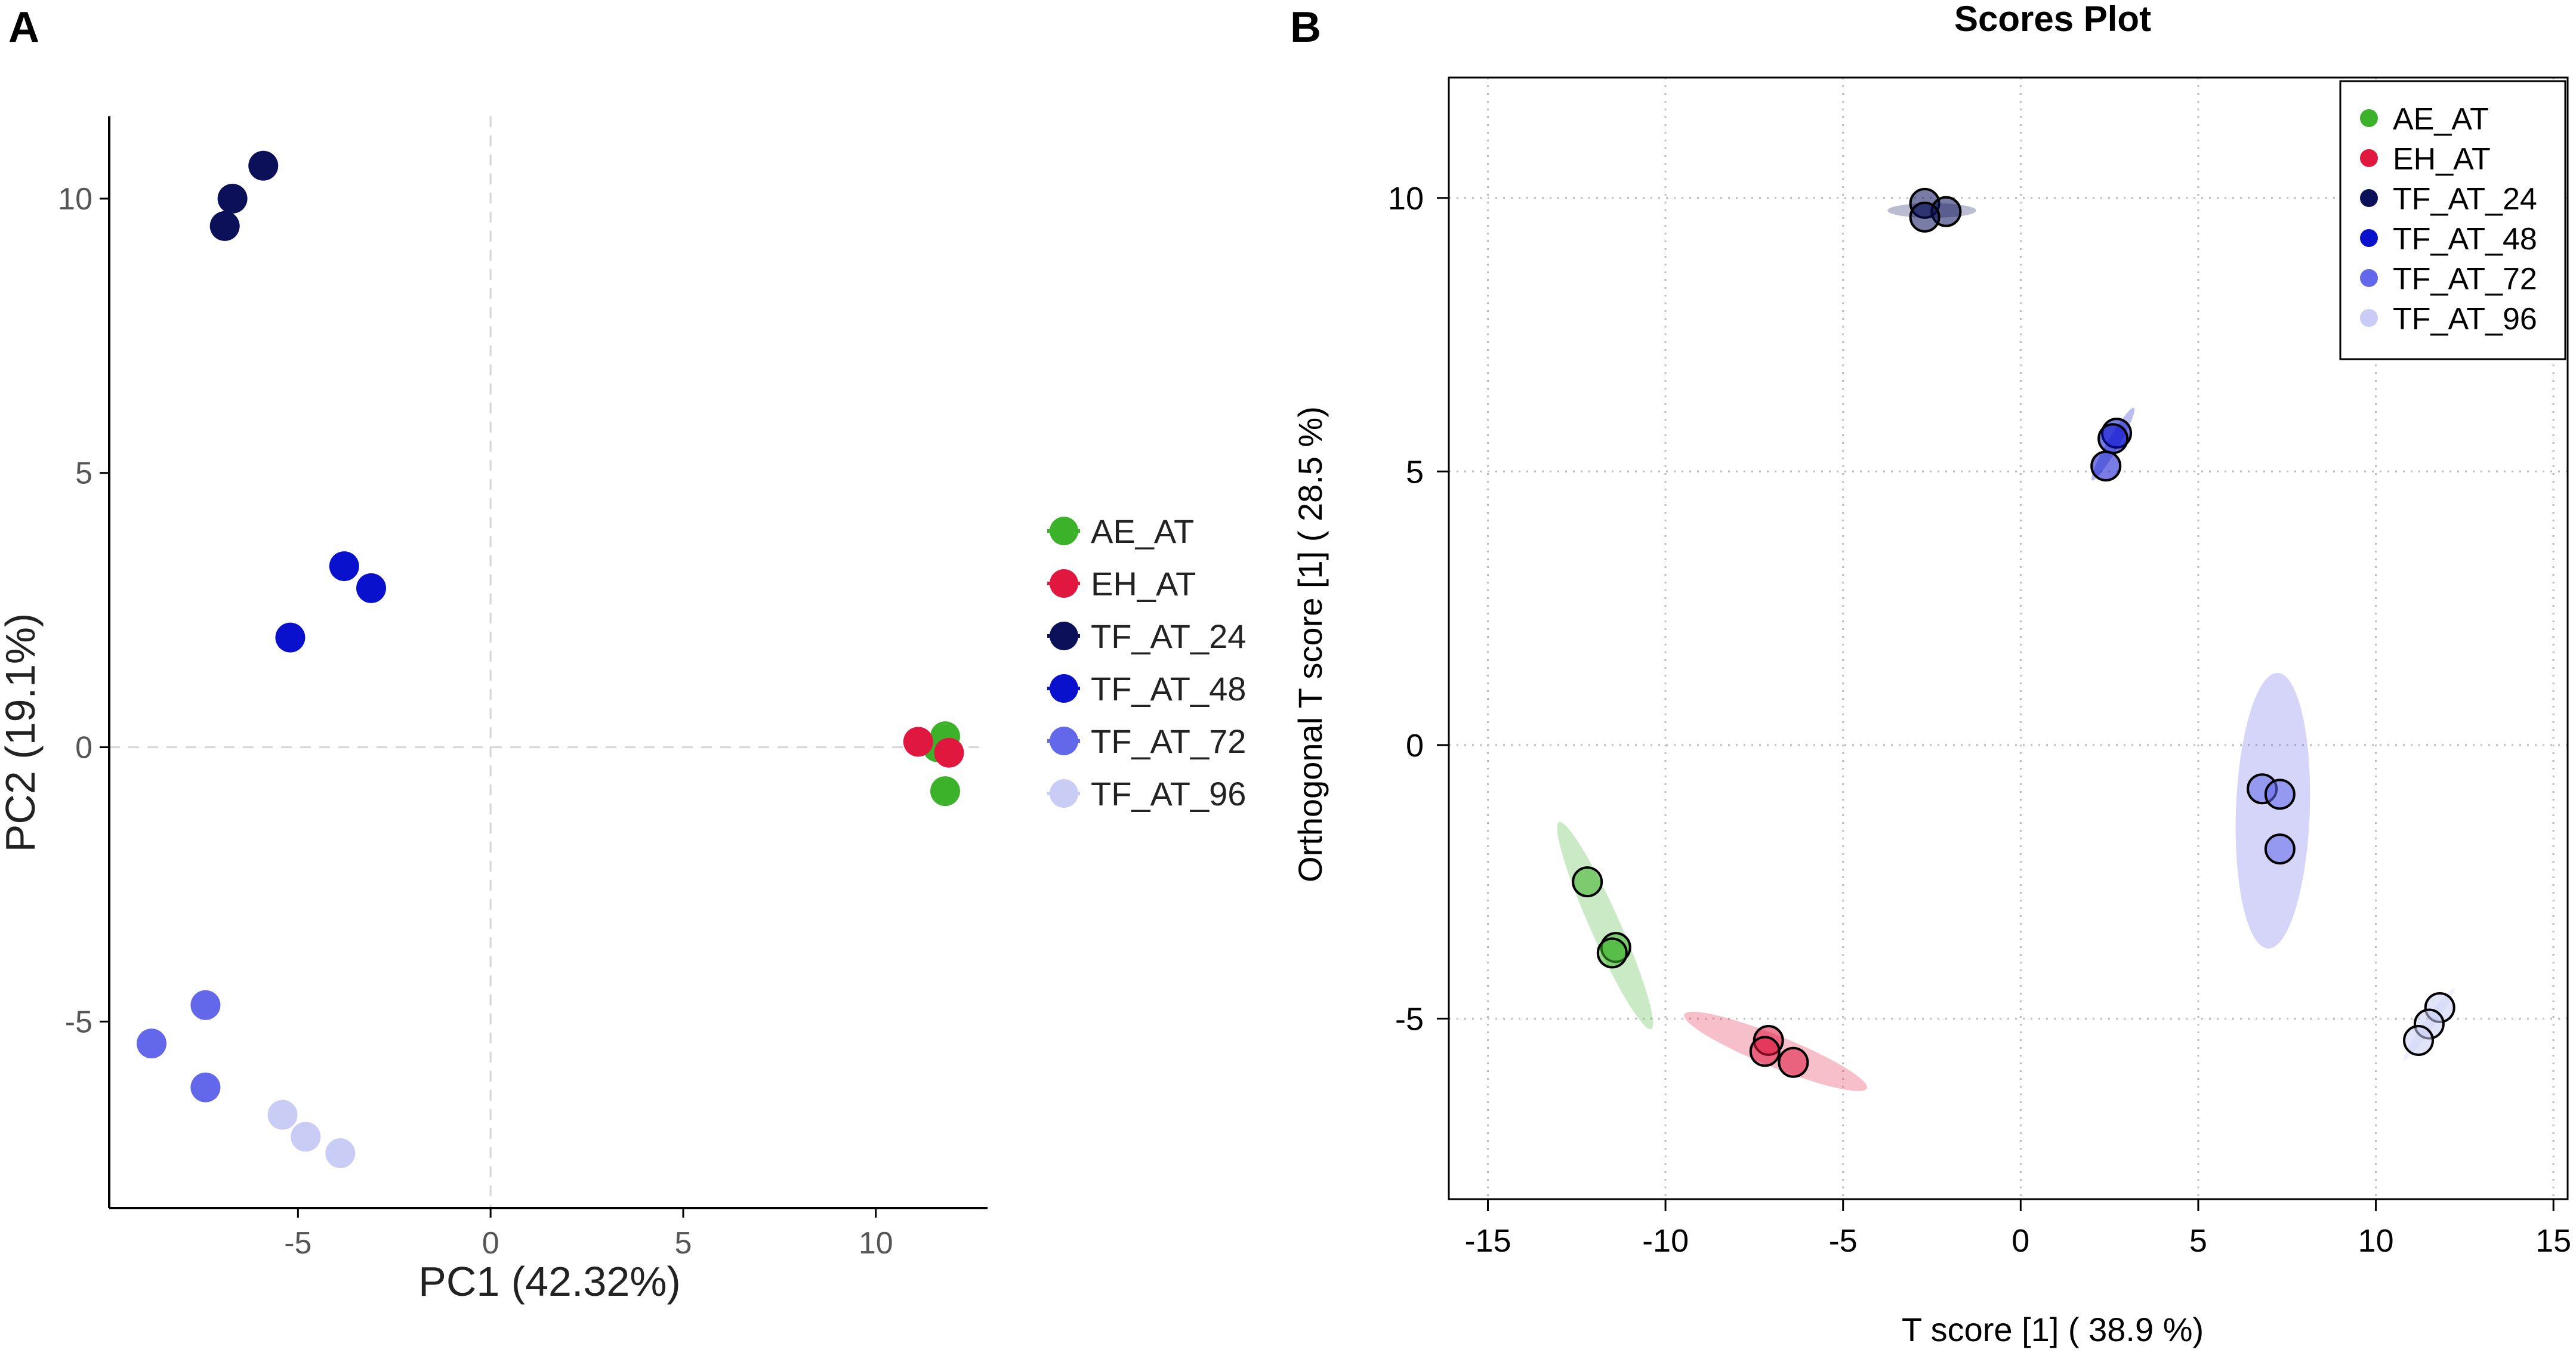  Describe the element at coordinates (2553, 1241) in the screenshot. I see `b-x-tick-label: 15` at that location.